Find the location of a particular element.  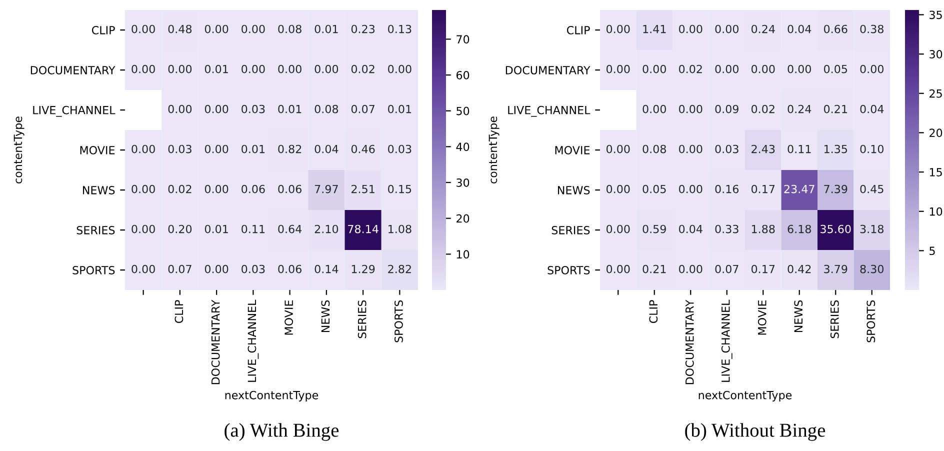

data-label: 0.45 is located at coordinates (872, 189).